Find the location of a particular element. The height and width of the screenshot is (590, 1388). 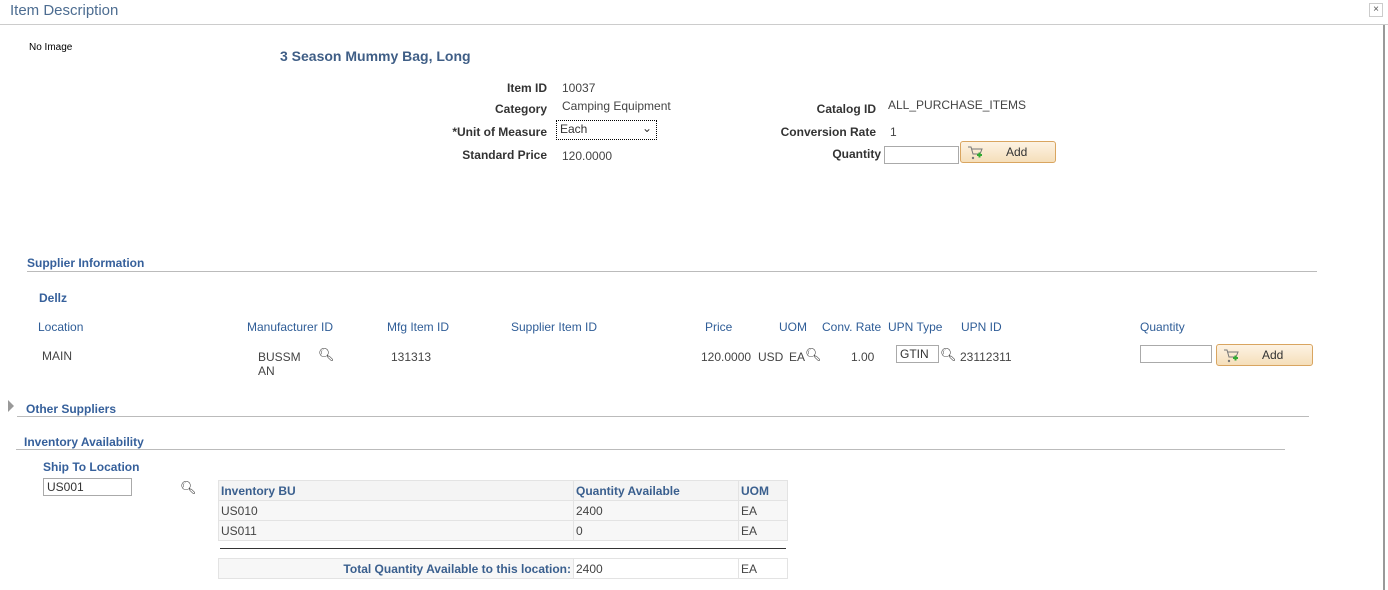

supplier-price: 120.0000 is located at coordinates (726, 357).